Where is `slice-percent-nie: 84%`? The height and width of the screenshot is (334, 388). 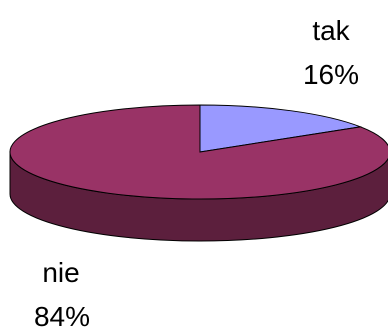
slice-percent-nie: 84% is located at coordinates (62, 316).